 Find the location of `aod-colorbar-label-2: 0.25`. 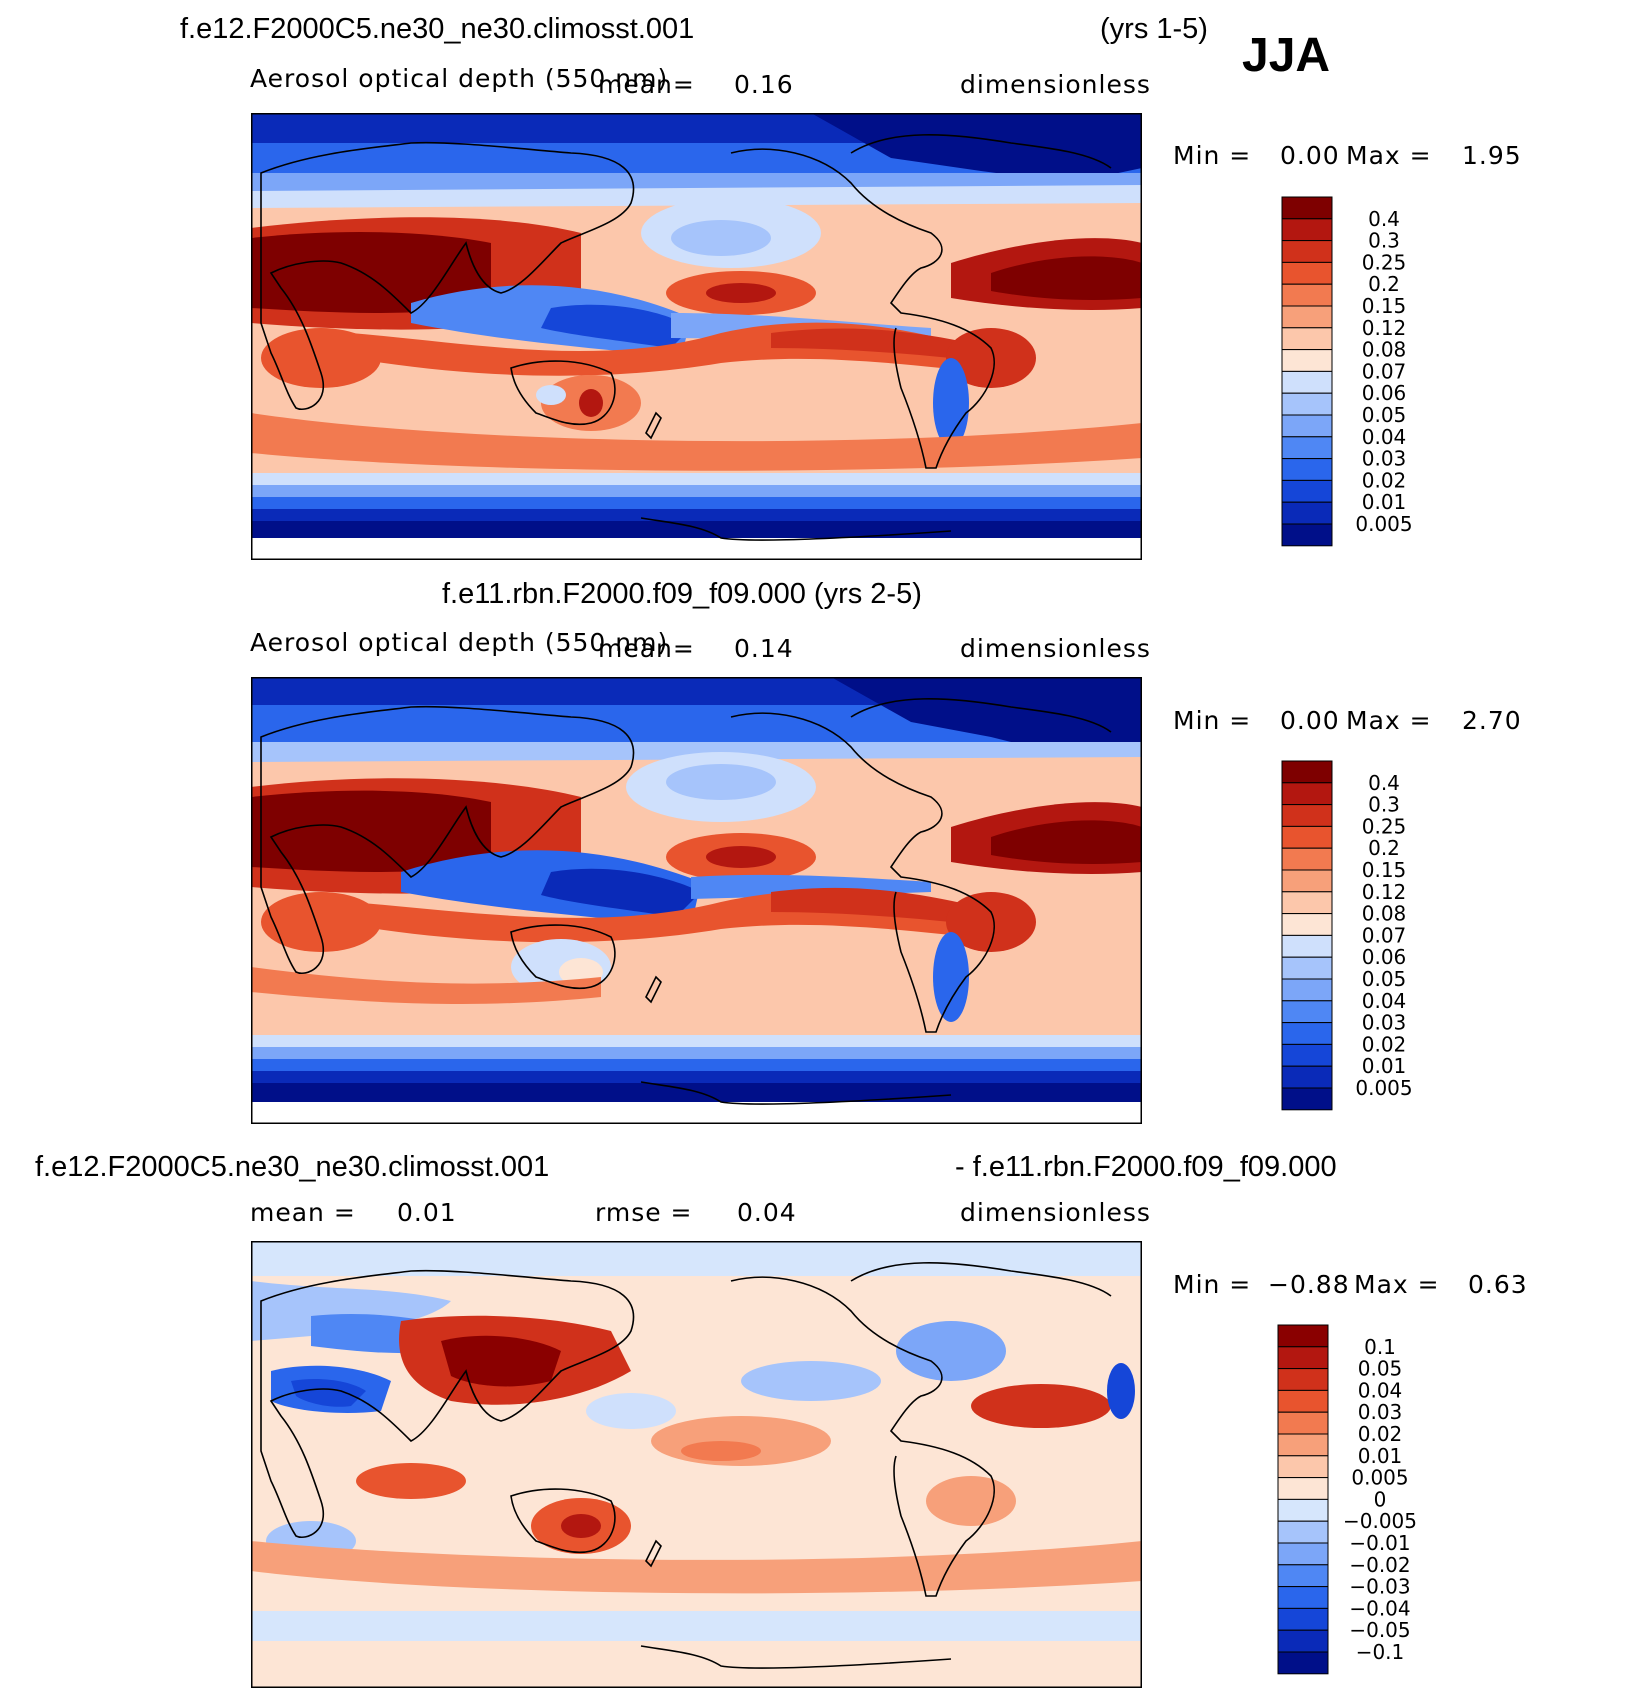

aod-colorbar-label-2: 0.25 is located at coordinates (1384, 262).